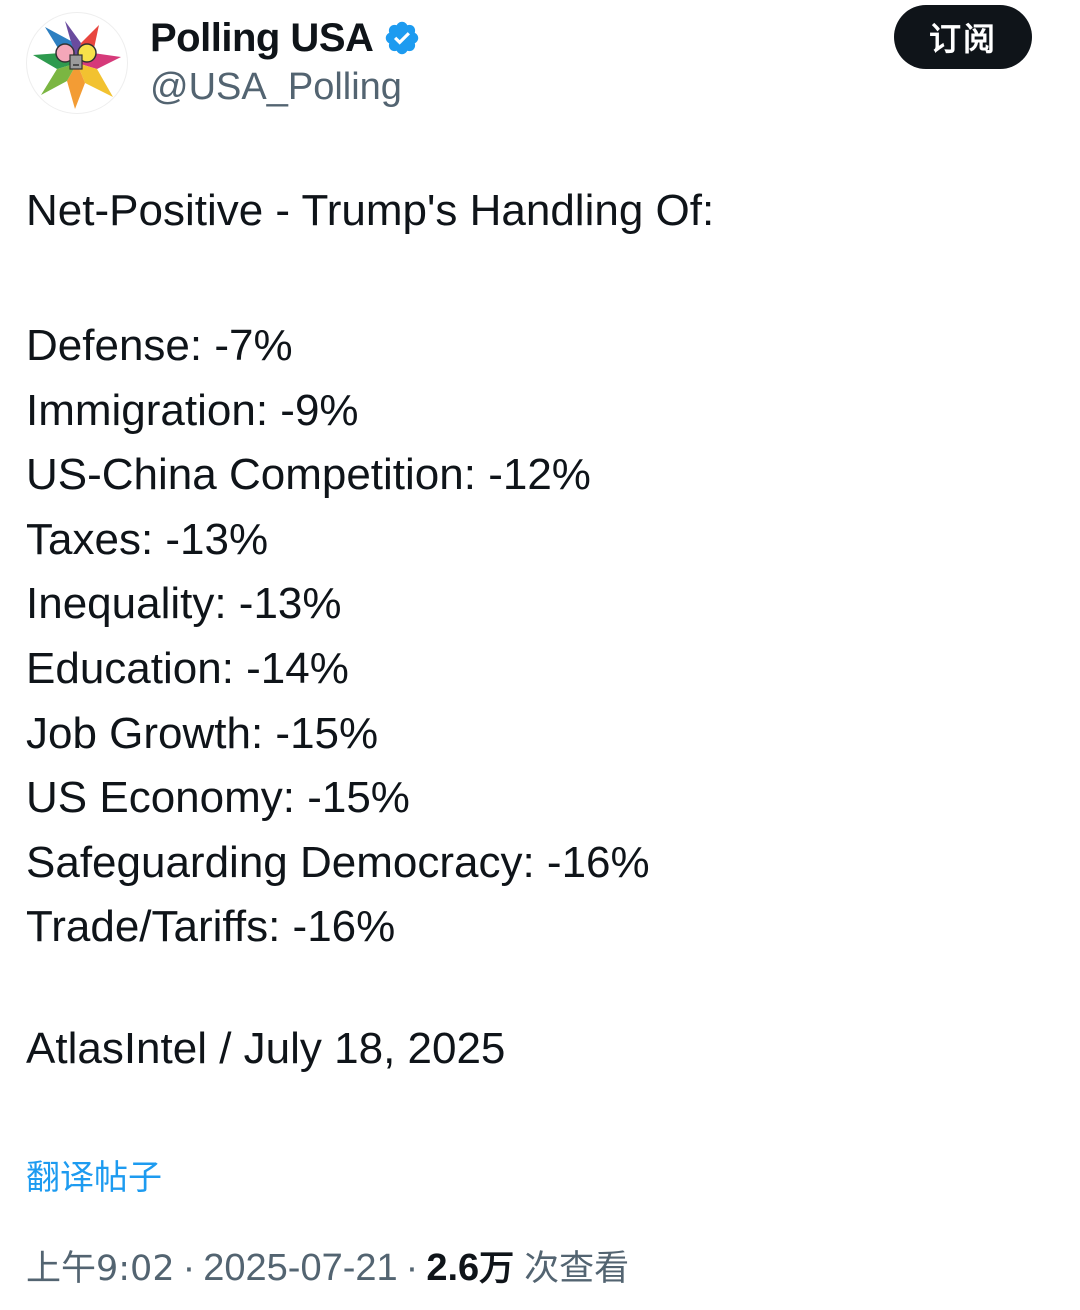 Image resolution: width=1080 pixels, height=1310 pixels. I want to click on tweet-item-safeguarding-democracy: Safeguarding Democracy: -16%, so click(338, 862).